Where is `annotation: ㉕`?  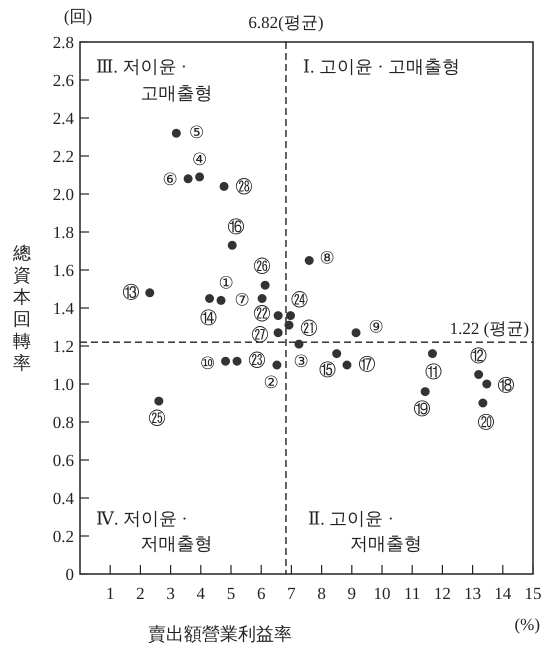
annotation: ㉕ is located at coordinates (157, 418).